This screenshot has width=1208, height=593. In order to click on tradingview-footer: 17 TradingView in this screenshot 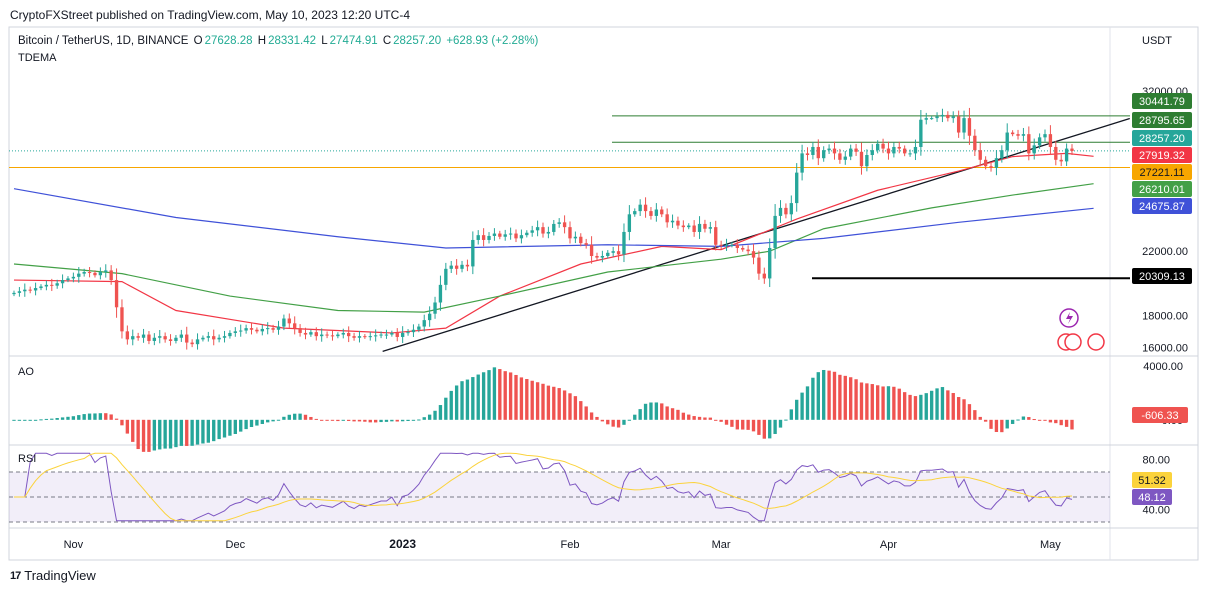, I will do `click(53, 575)`.